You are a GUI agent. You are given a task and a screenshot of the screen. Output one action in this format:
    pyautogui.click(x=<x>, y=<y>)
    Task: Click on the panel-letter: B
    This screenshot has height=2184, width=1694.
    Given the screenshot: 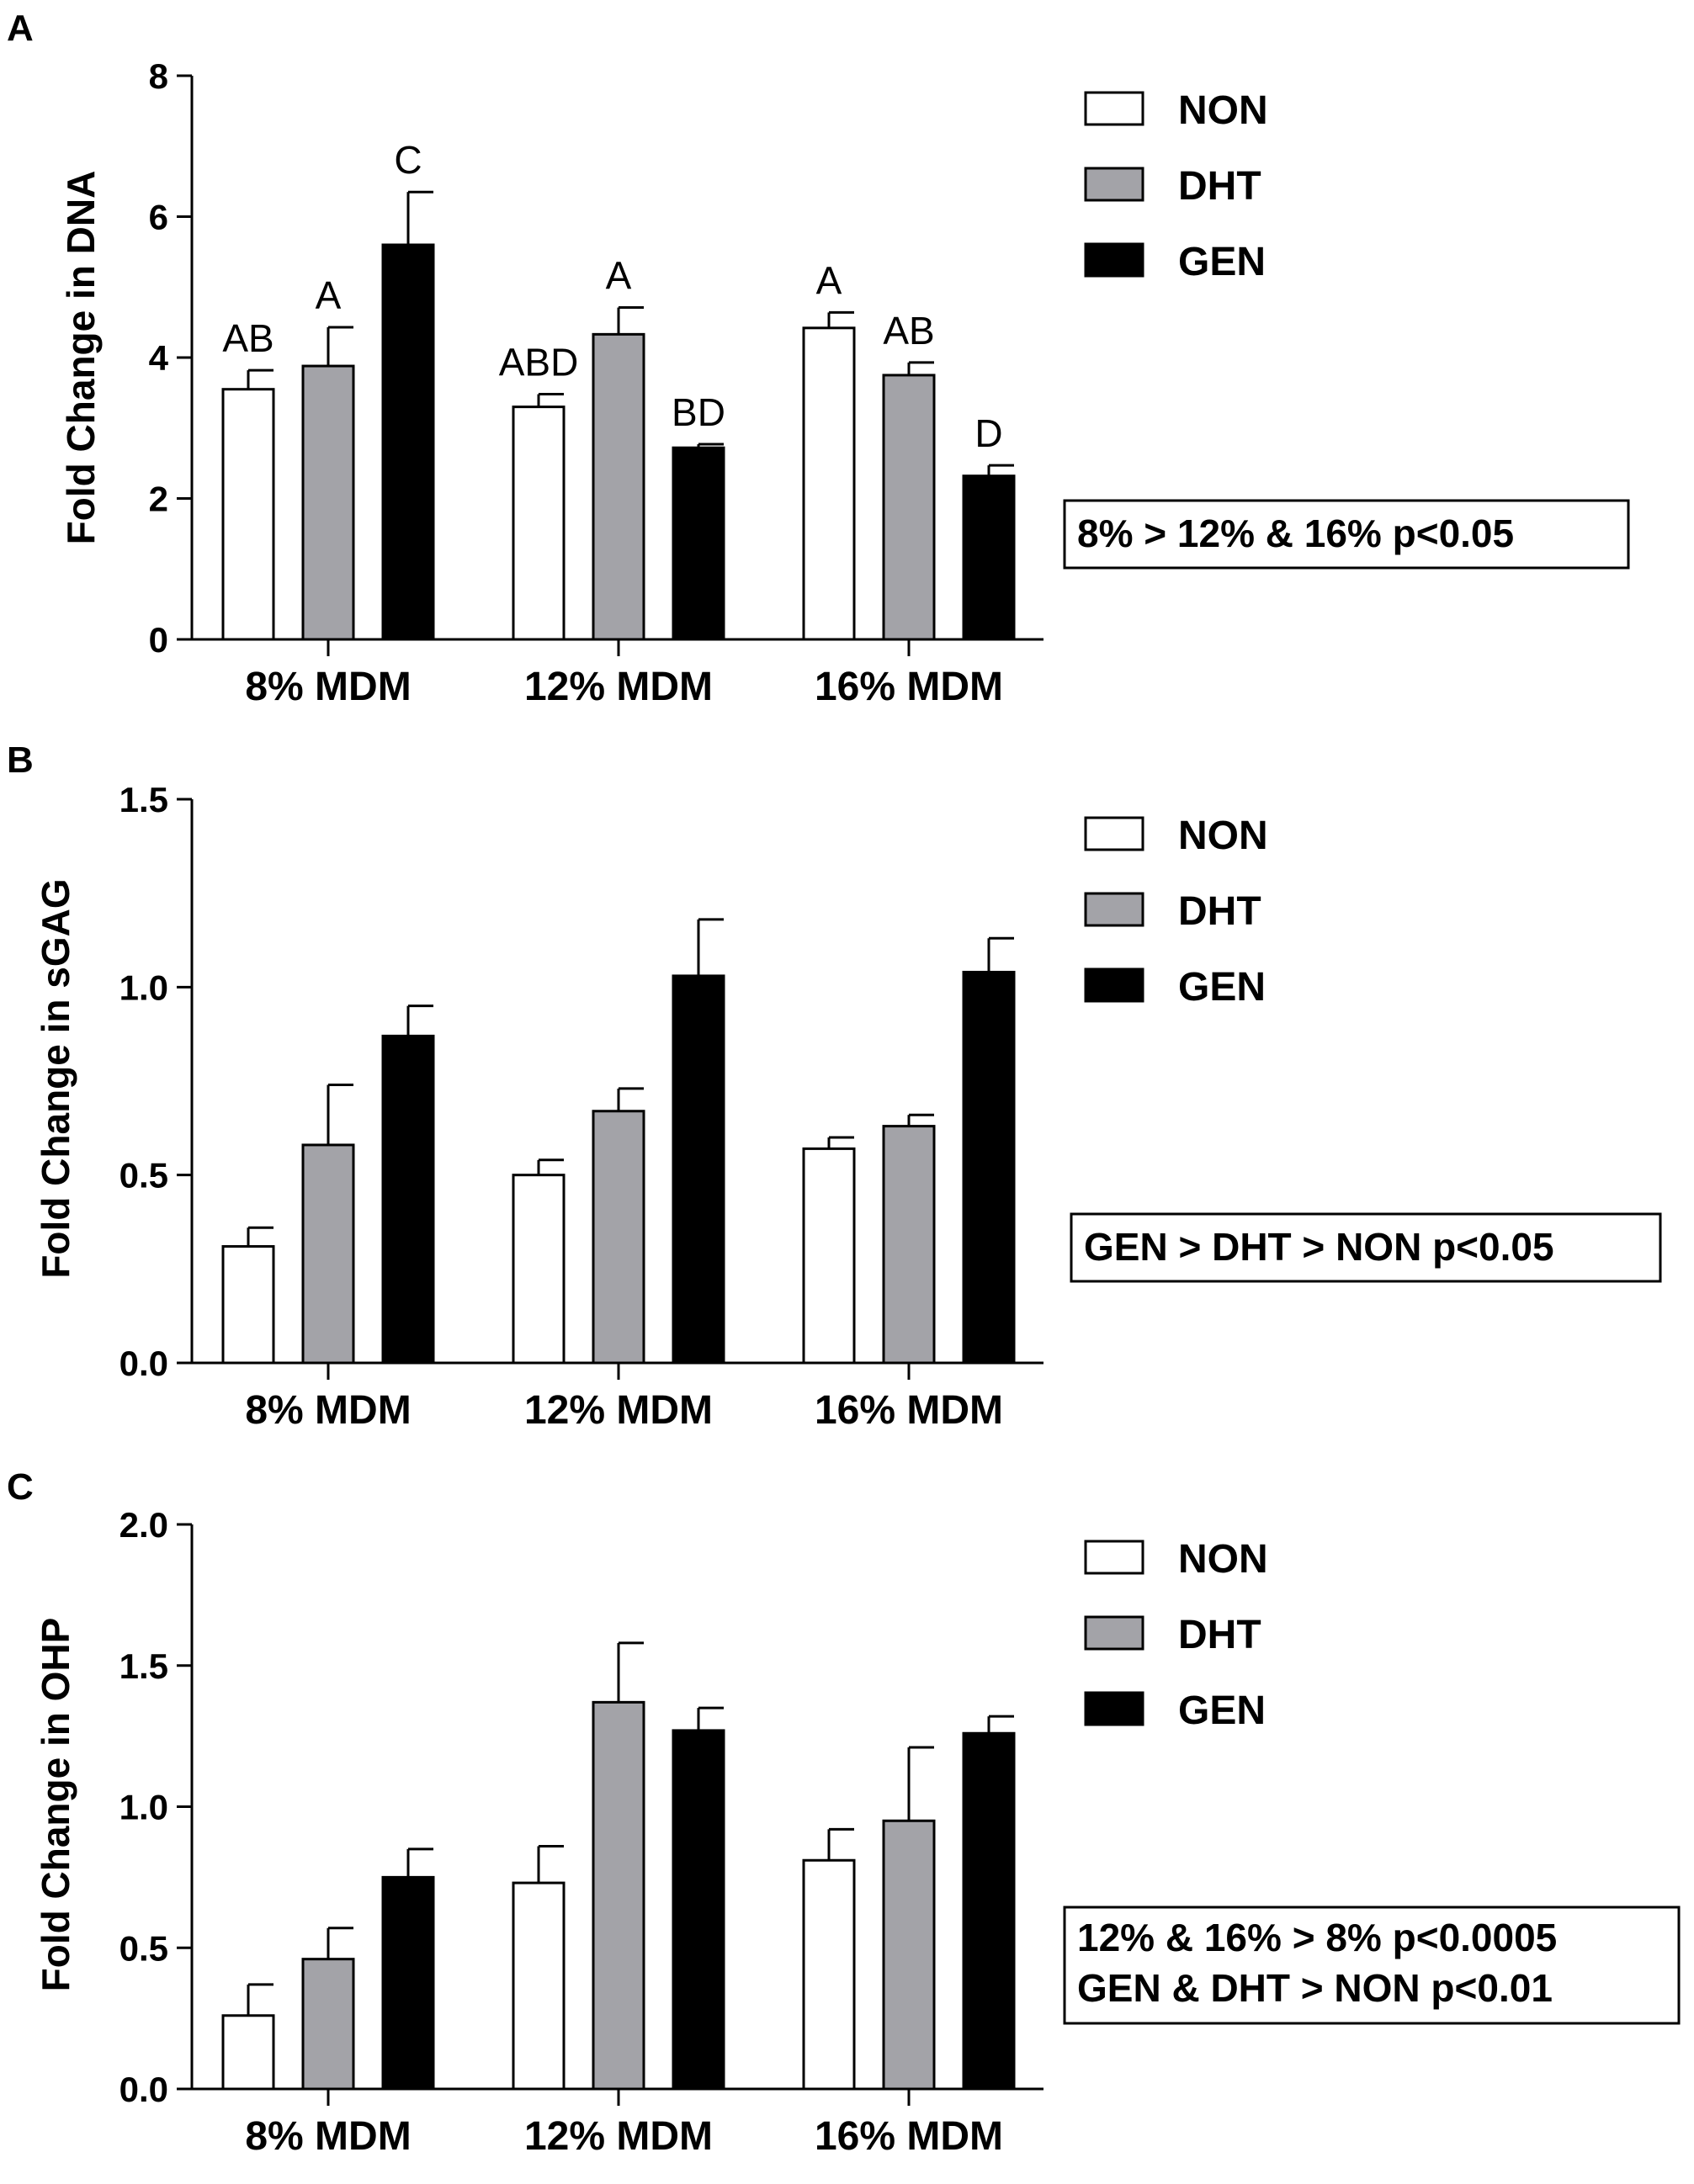 What is the action you would take?
    pyautogui.click(x=20, y=760)
    